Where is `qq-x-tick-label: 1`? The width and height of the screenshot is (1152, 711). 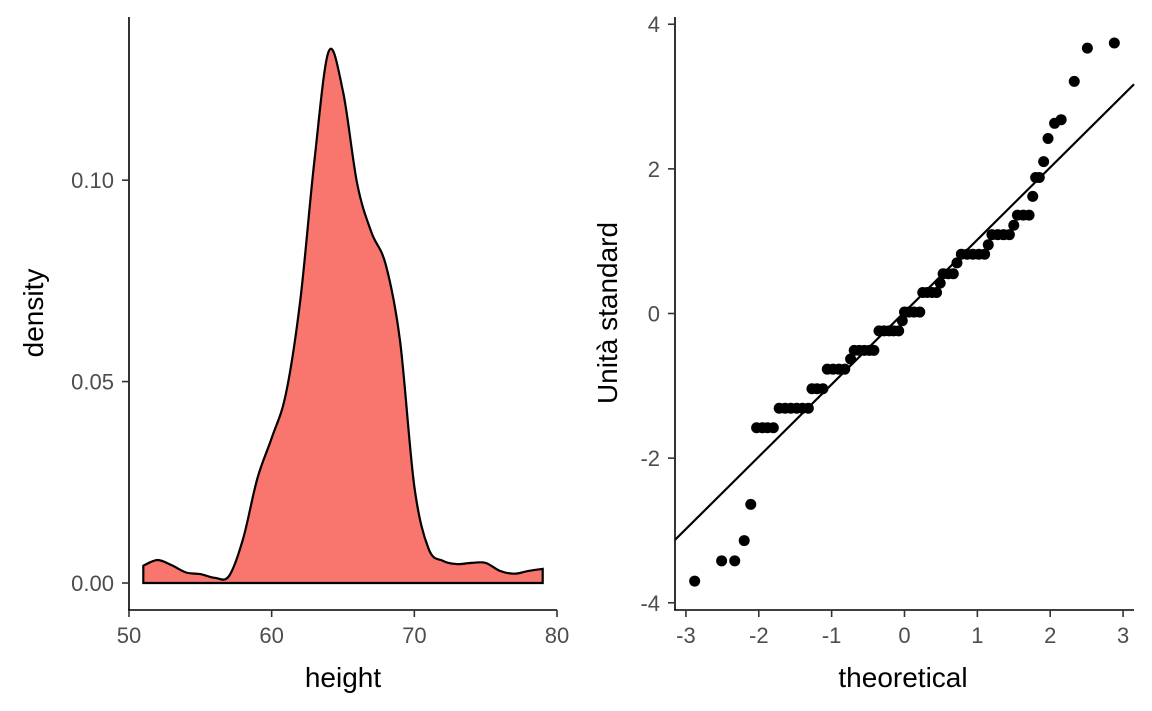 qq-x-tick-label: 1 is located at coordinates (977, 635).